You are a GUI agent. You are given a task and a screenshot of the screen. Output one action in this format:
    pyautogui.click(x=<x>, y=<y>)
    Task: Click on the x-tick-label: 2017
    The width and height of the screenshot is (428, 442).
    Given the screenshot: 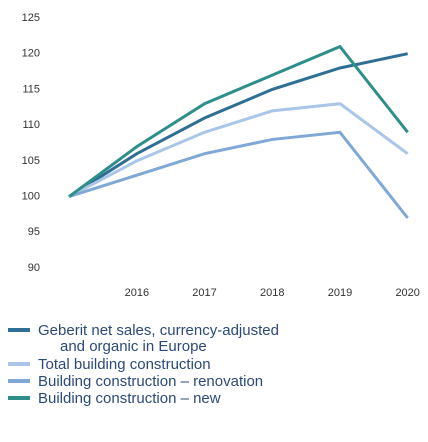 What is the action you would take?
    pyautogui.click(x=204, y=293)
    